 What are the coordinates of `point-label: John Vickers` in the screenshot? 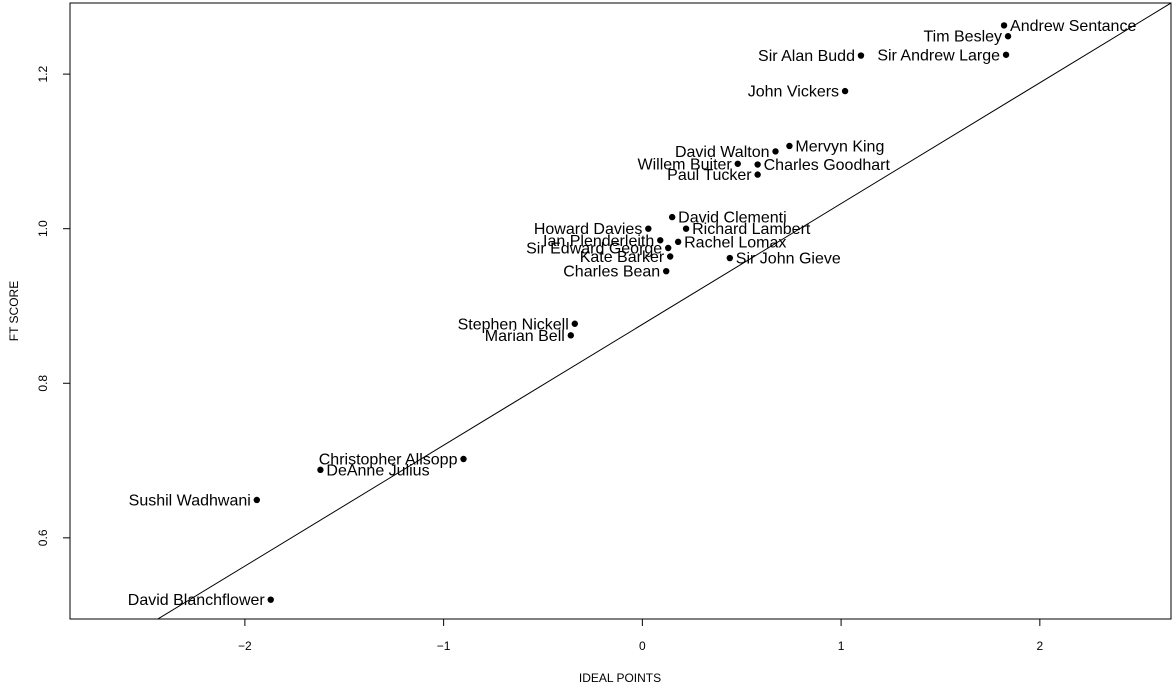 It's located at (793, 92).